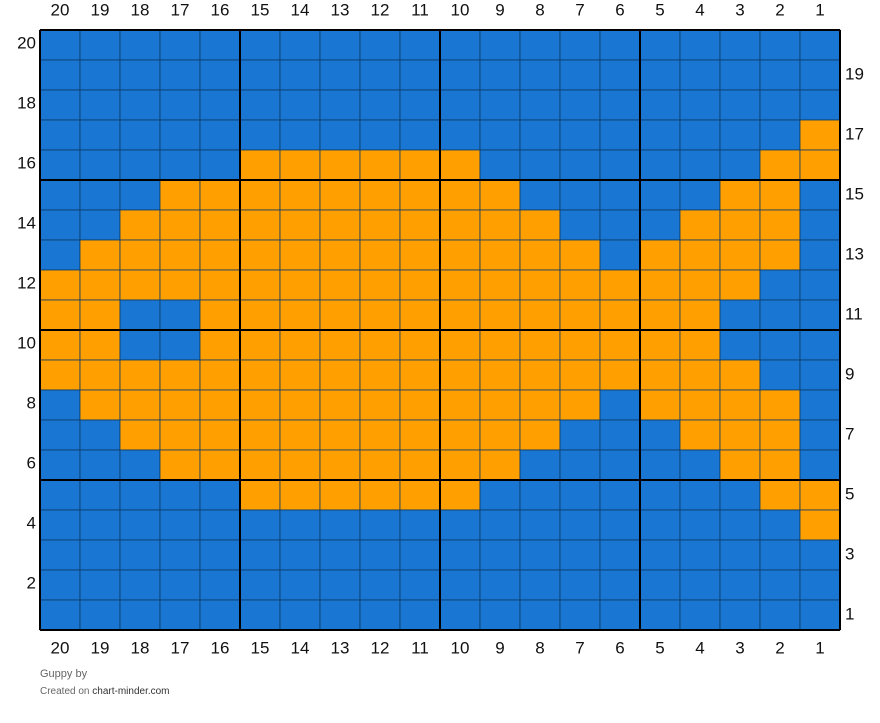 This screenshot has width=880, height=723. Describe the element at coordinates (579, 647) in the screenshot. I see `column-number: 7` at that location.